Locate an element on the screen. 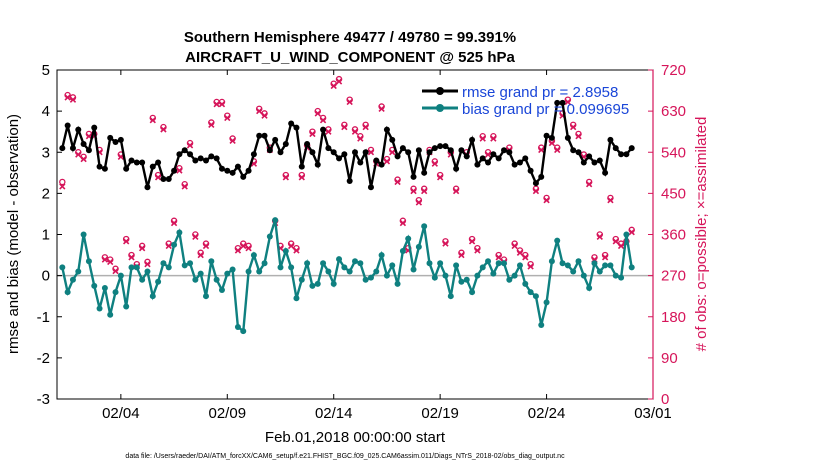 Image resolution: width=830 pixels, height=470 pixels. legend-rmse-label: rmse grand pr = 2.8958 is located at coordinates (540, 92).